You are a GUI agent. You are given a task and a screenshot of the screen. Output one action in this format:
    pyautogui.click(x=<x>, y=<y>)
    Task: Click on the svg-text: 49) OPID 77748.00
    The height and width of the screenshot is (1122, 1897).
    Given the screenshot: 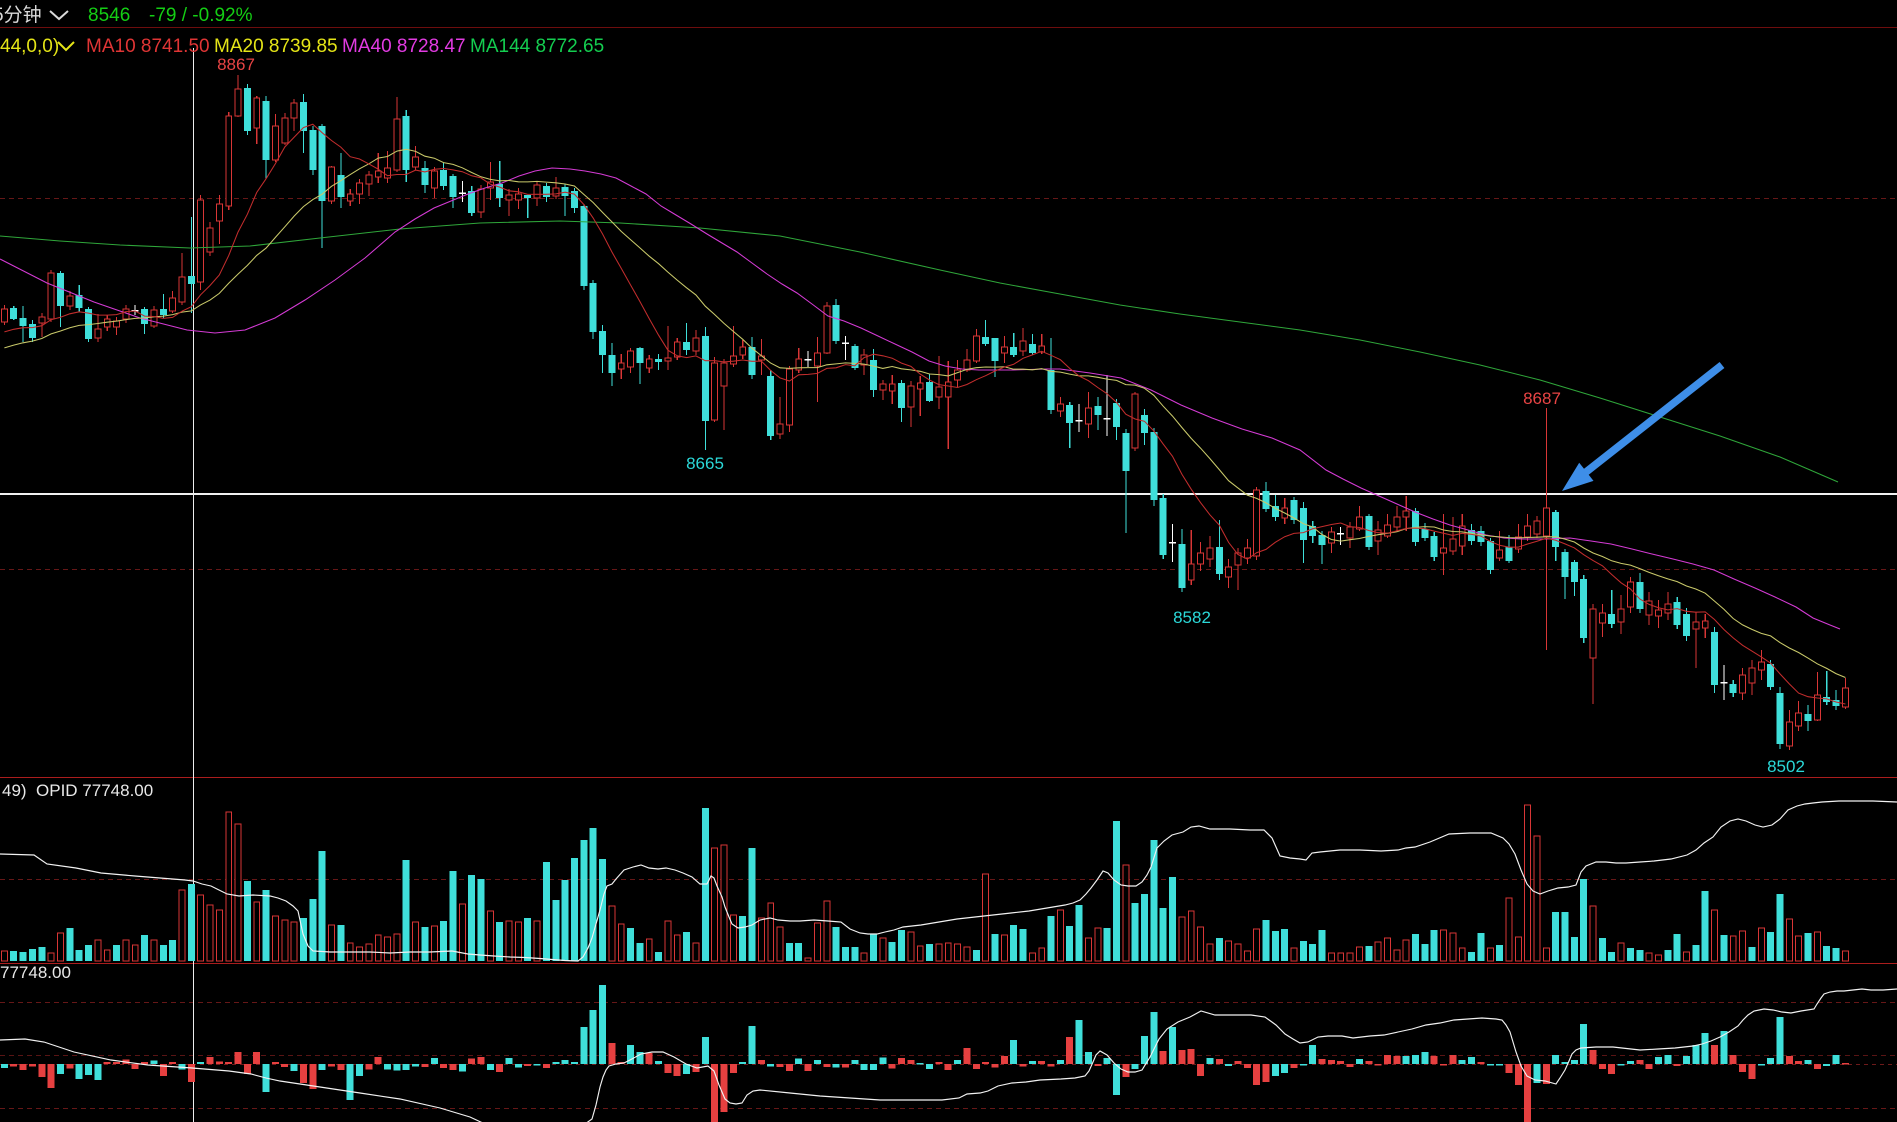 What is the action you would take?
    pyautogui.click(x=77, y=790)
    